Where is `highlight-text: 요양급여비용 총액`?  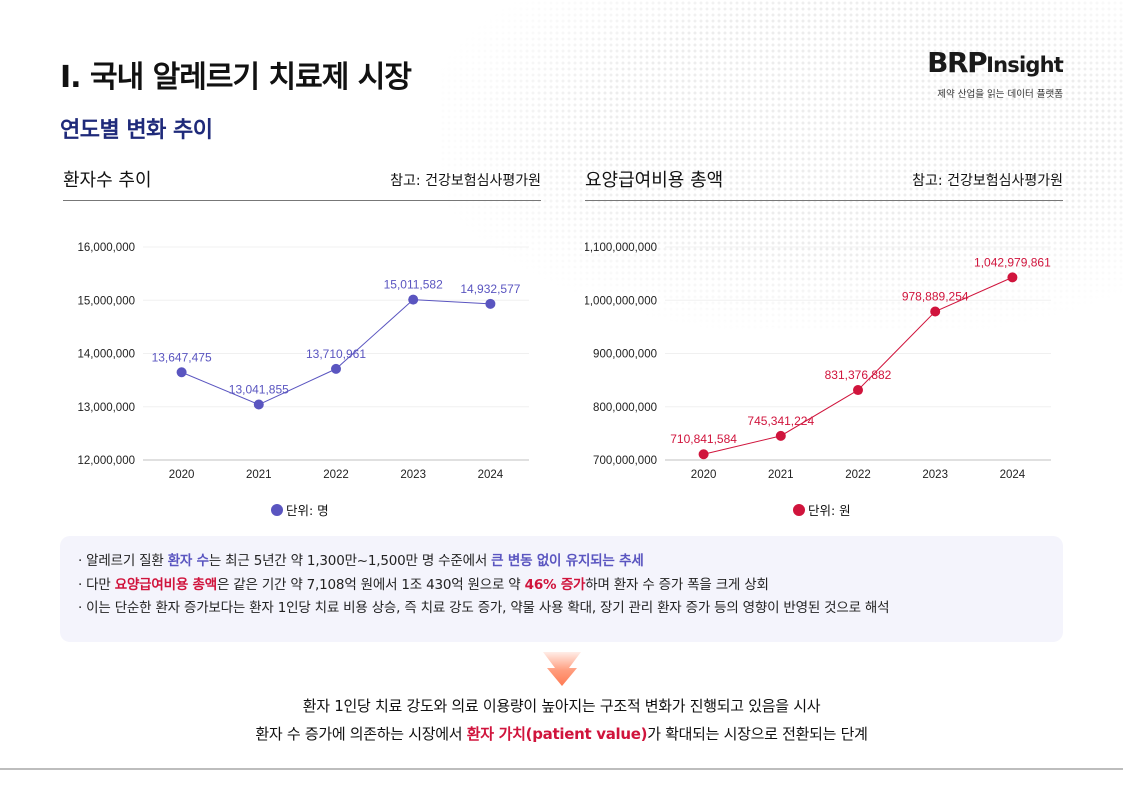 highlight-text: 요양급여비용 총액 is located at coordinates (165, 584).